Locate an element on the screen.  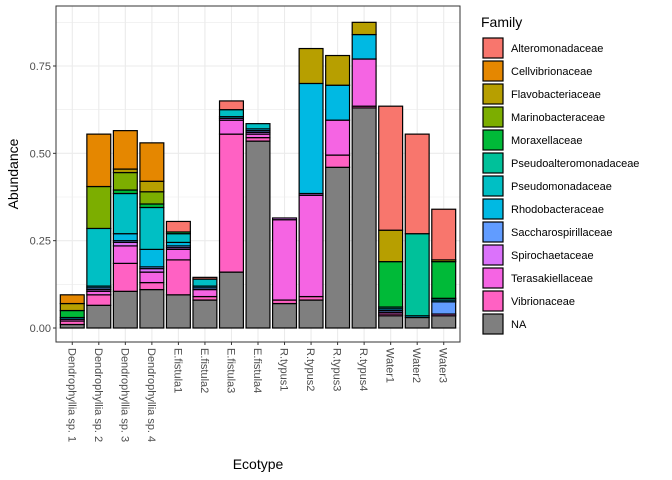
legend-label: Marinobacteraceae is located at coordinates (558, 118).